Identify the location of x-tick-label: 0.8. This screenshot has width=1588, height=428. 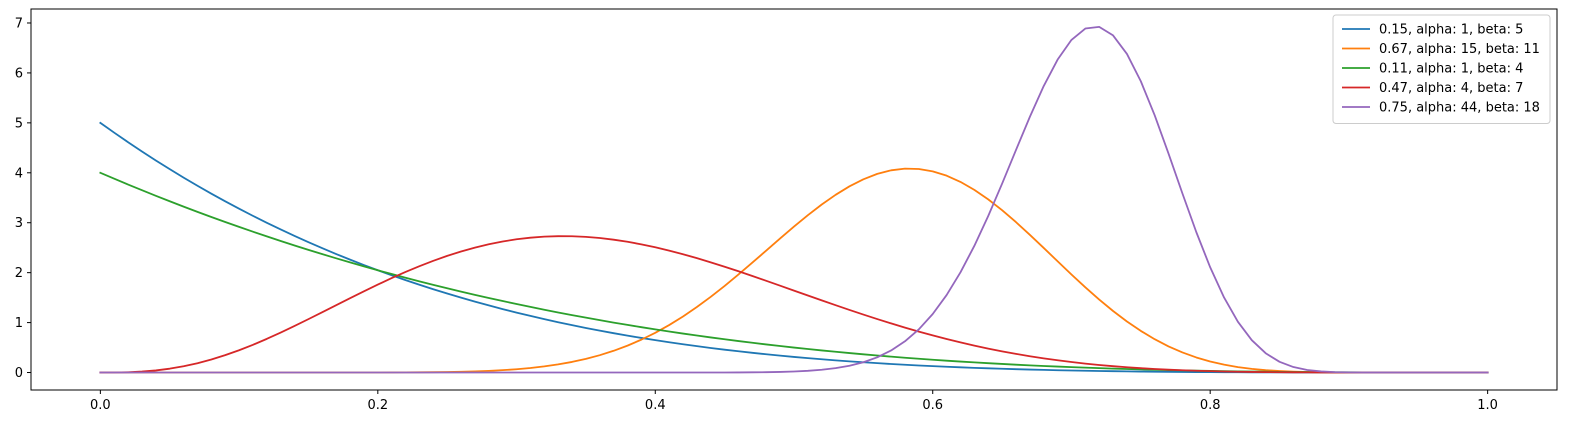
(1210, 405).